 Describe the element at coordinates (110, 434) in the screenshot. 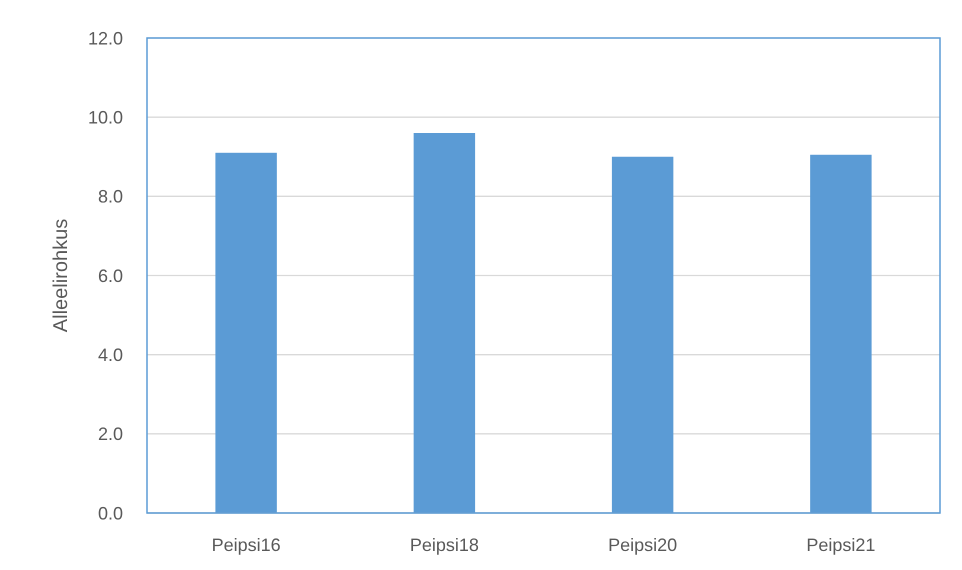

I see `y-tick-label: 2.0` at that location.